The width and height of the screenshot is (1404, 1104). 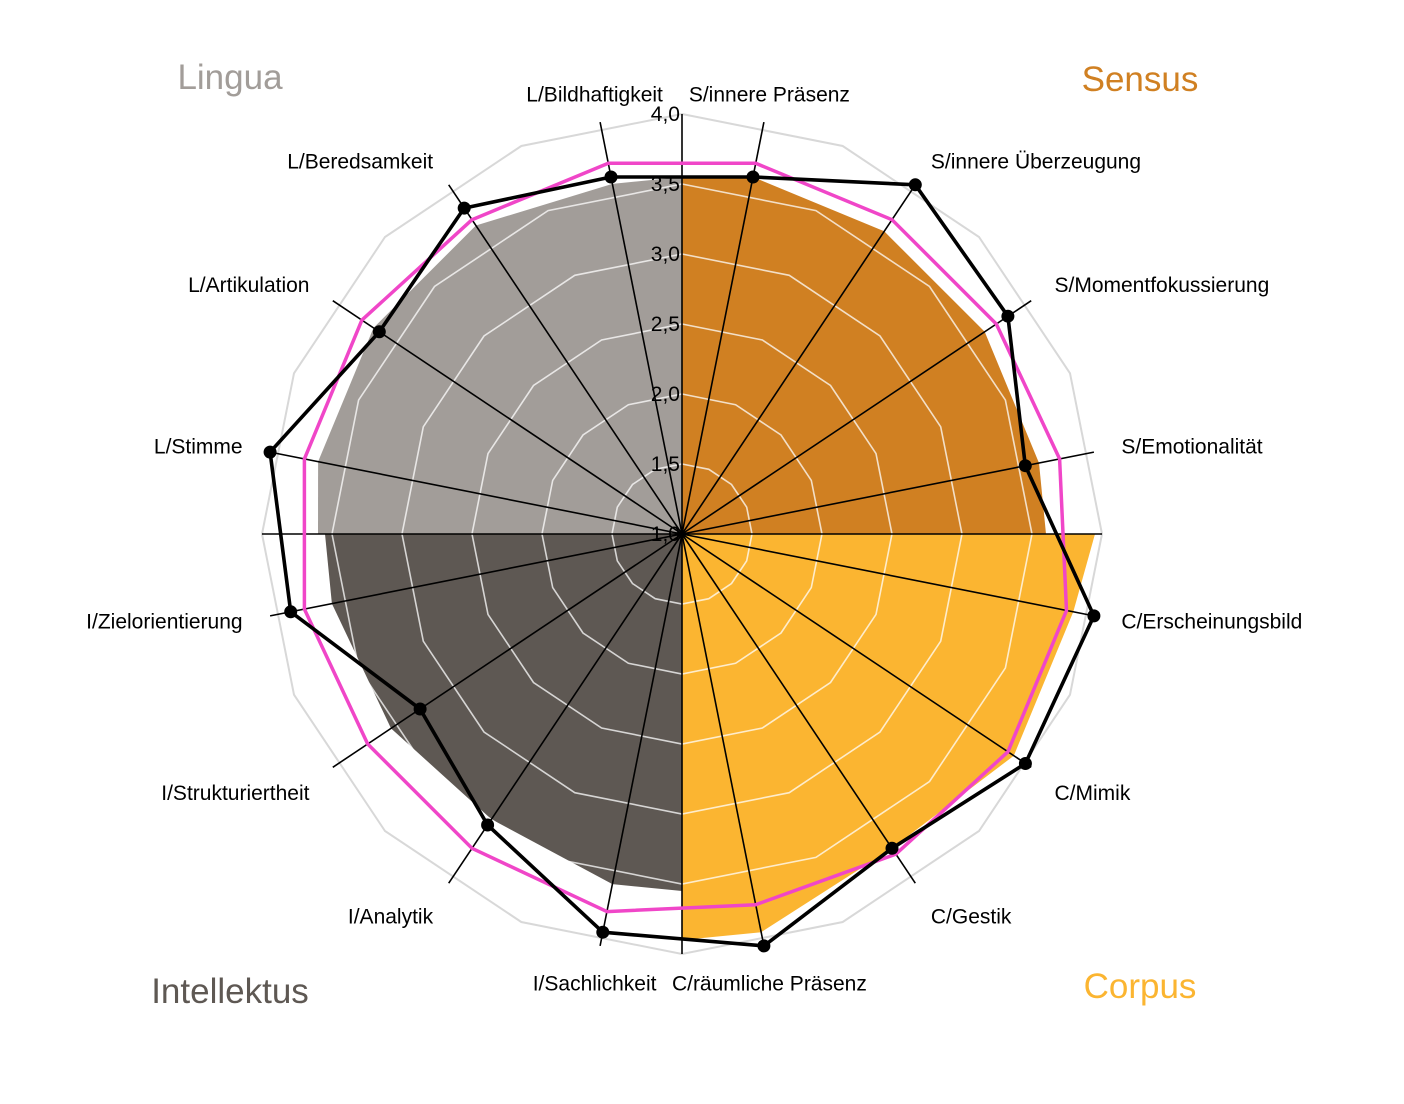 What do you see at coordinates (641, 740) in the screenshot?
I see `axis-line-i-sachlichkeit` at bounding box center [641, 740].